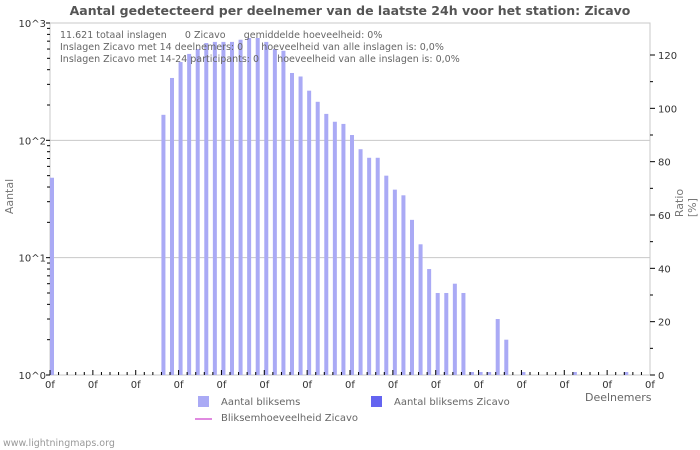 This screenshot has height=450, width=700. Describe the element at coordinates (32, 24) in the screenshot. I see `svg-text: 10^3` at that location.